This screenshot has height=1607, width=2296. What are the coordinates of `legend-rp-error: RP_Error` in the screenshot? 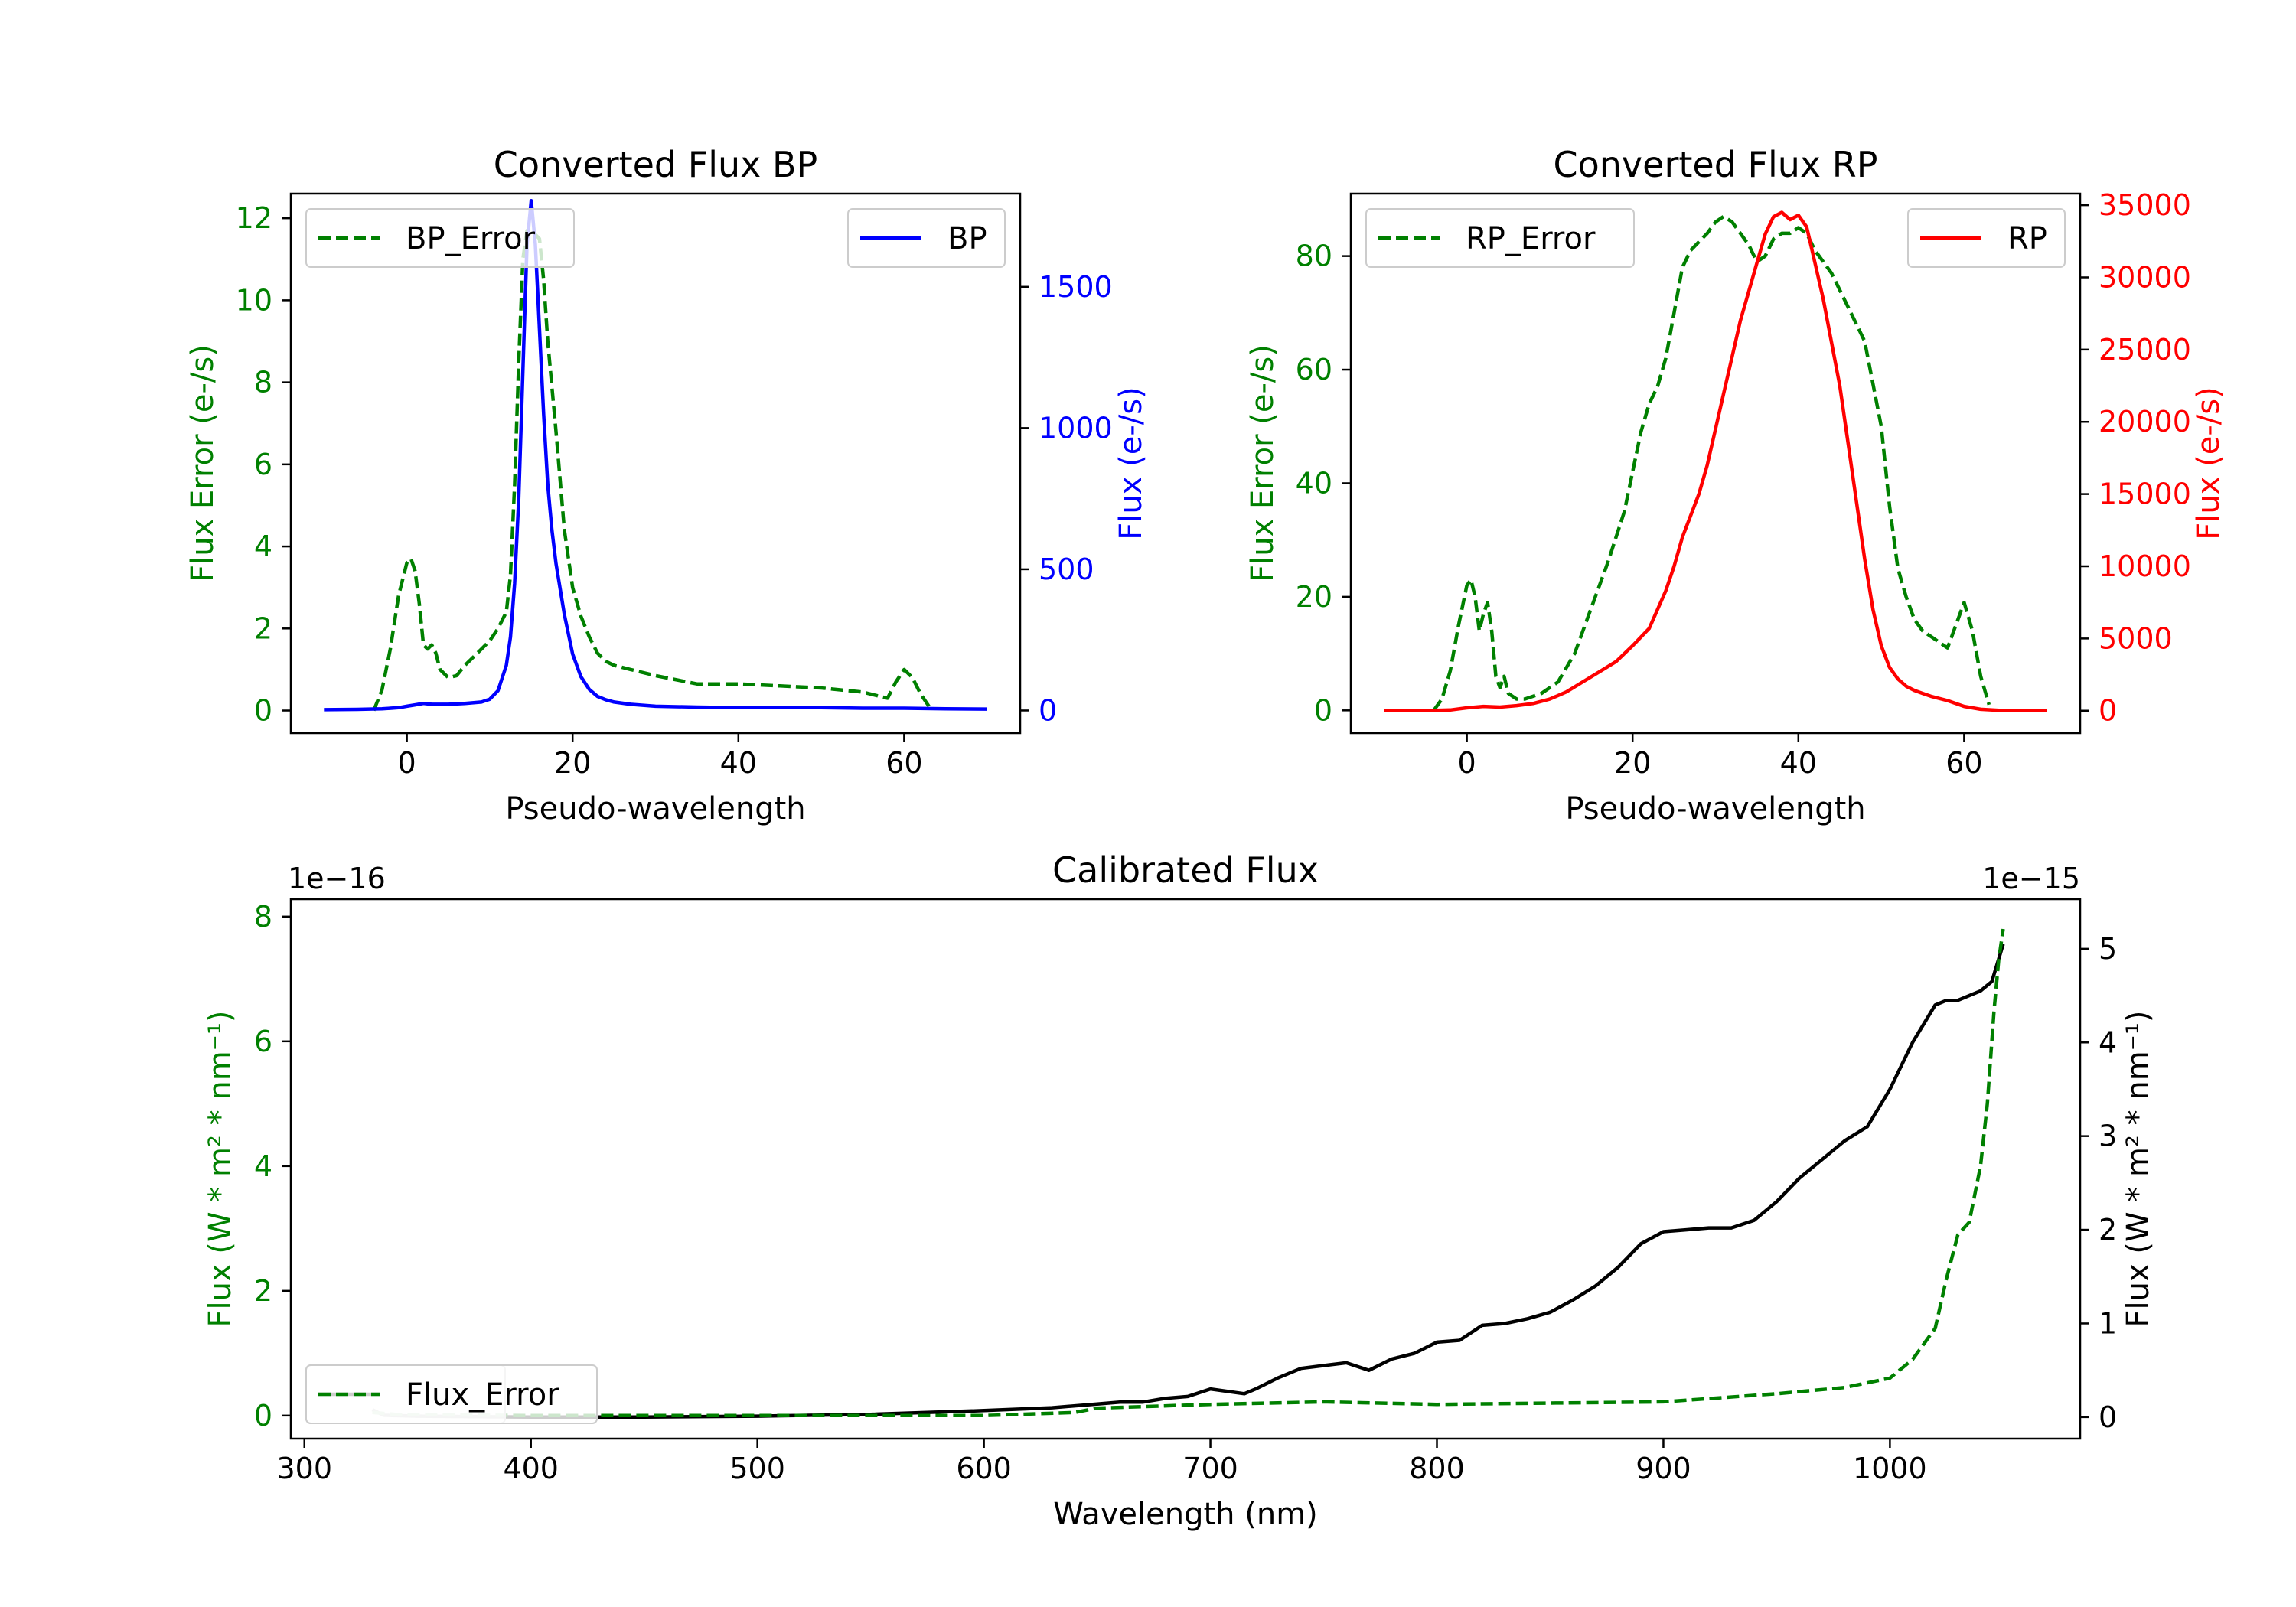 It's located at (1500, 238).